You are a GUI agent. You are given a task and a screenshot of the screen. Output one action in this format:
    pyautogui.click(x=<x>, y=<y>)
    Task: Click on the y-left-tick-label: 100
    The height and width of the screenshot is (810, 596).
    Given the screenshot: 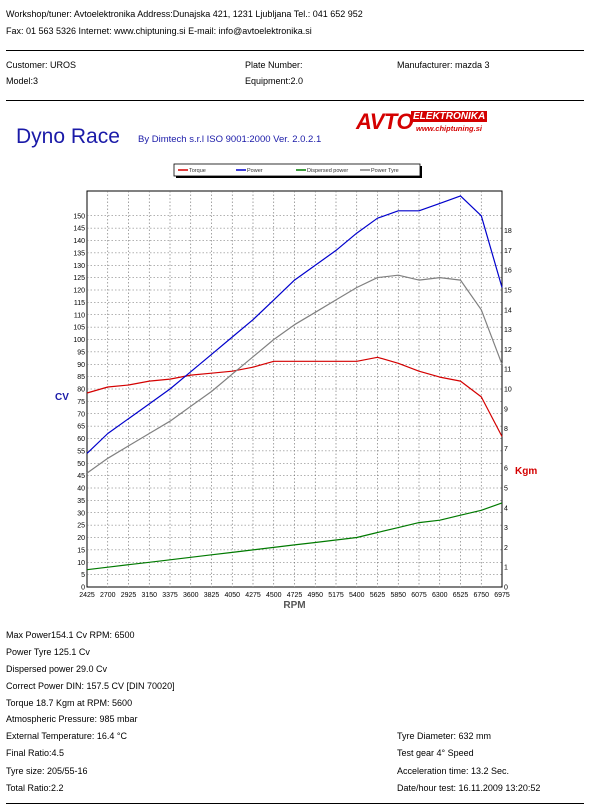 What is the action you would take?
    pyautogui.click(x=79, y=340)
    